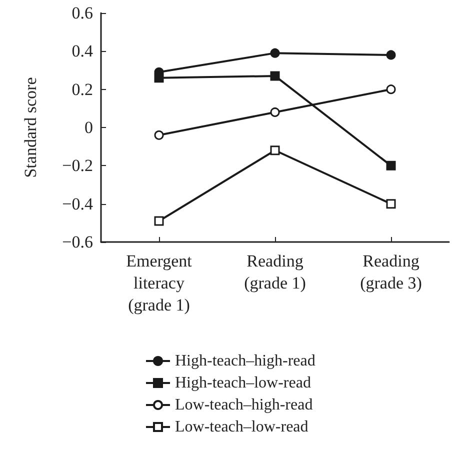  Describe the element at coordinates (77, 166) in the screenshot. I see `y-tick-label: −0.2` at that location.